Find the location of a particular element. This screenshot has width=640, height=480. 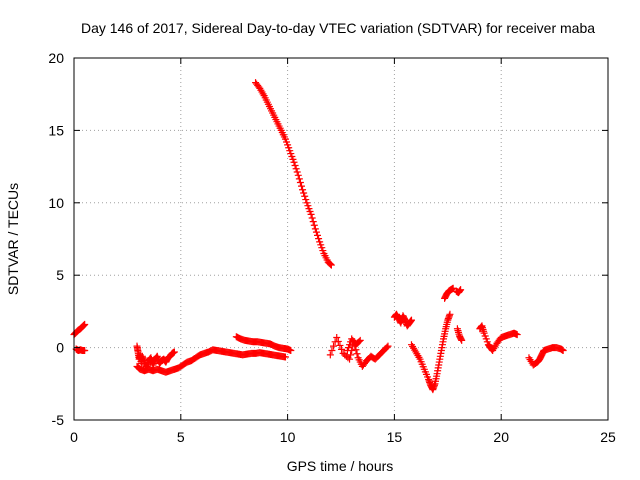

x-tick-label: 10 is located at coordinates (288, 437).